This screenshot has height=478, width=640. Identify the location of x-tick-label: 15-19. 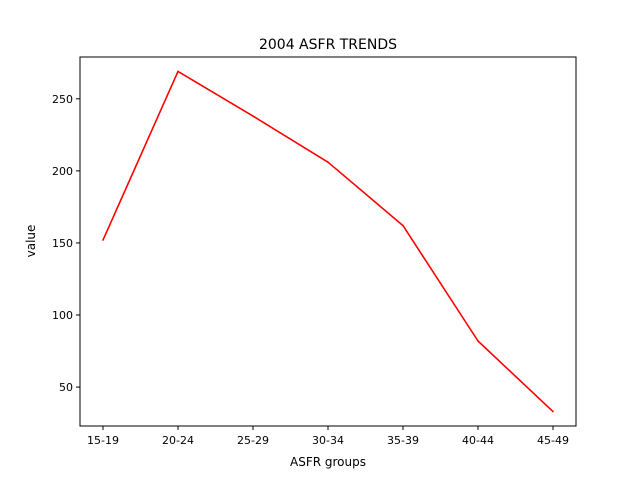
(103, 440).